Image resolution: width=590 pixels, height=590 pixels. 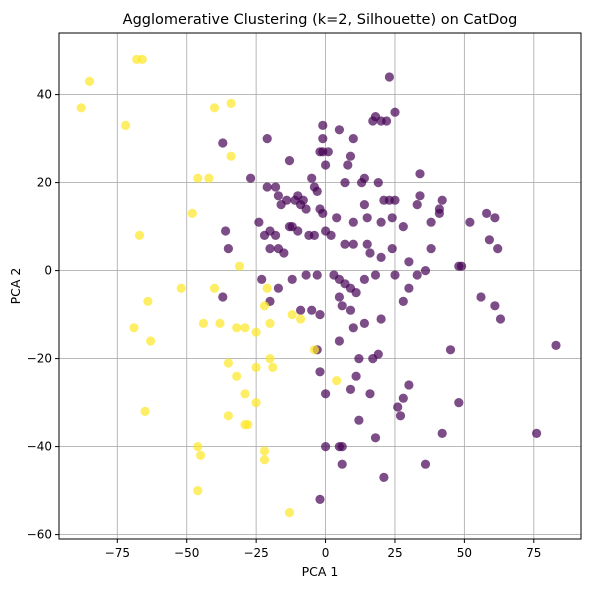 What do you see at coordinates (15, 286) in the screenshot?
I see `y-axis-label: PCA 2` at bounding box center [15, 286].